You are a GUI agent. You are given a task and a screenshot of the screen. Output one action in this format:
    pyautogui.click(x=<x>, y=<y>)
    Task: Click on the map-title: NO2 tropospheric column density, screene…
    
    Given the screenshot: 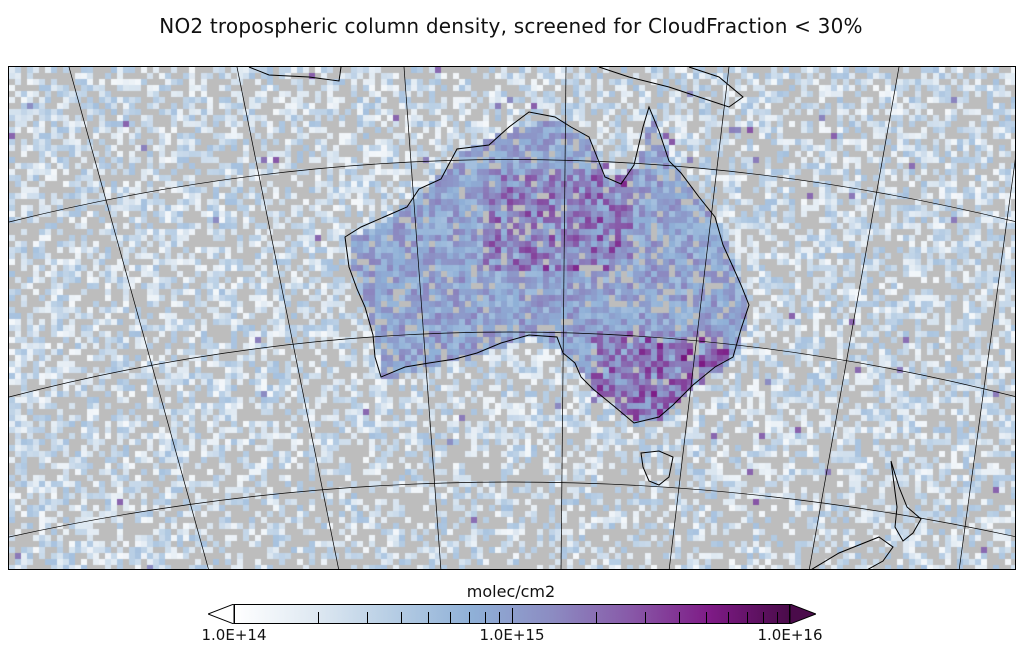 What is the action you would take?
    pyautogui.click(x=511, y=26)
    